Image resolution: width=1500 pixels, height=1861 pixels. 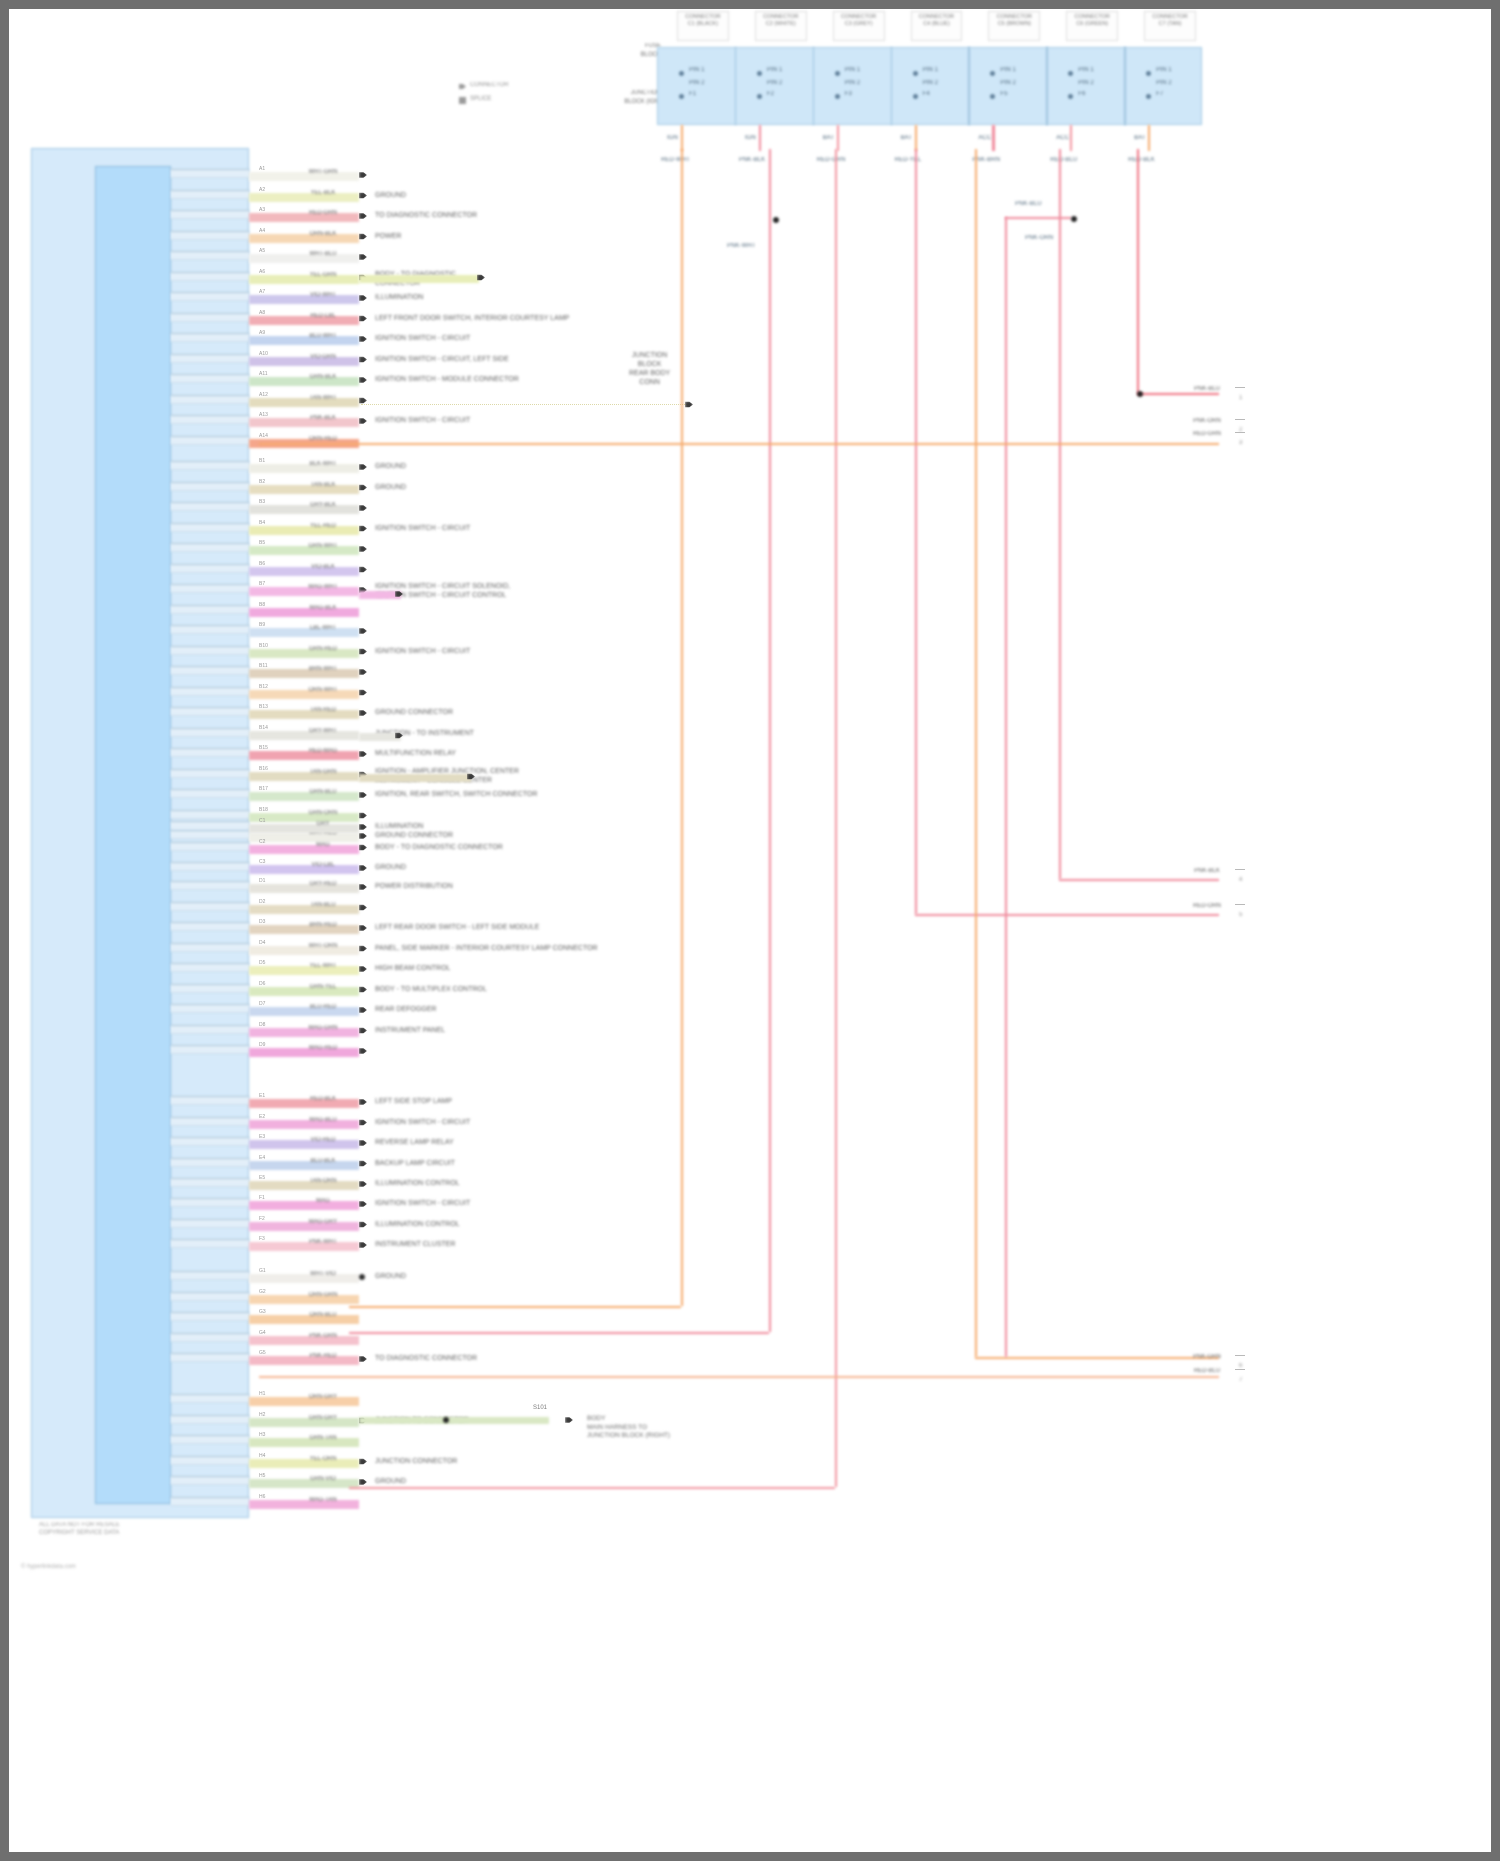 What do you see at coordinates (780, 26) in the screenshot?
I see `connector-cap-2: CONNECTOR C2 (WHITE)` at bounding box center [780, 26].